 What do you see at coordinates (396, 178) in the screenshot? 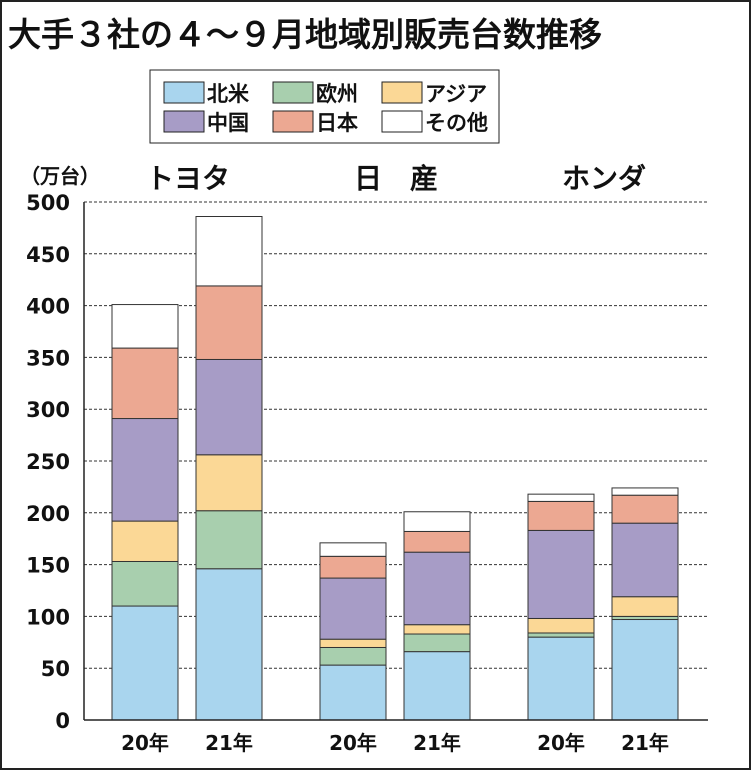
I see `group-label: 日 産` at bounding box center [396, 178].